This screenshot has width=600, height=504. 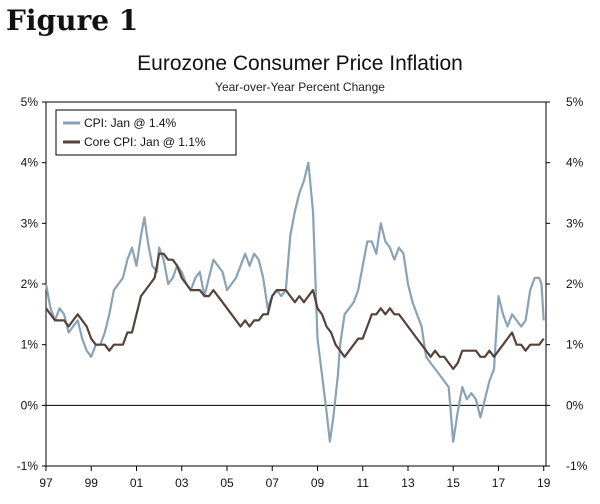 What do you see at coordinates (30, 405) in the screenshot?
I see `y-tick-label: 0%` at bounding box center [30, 405].